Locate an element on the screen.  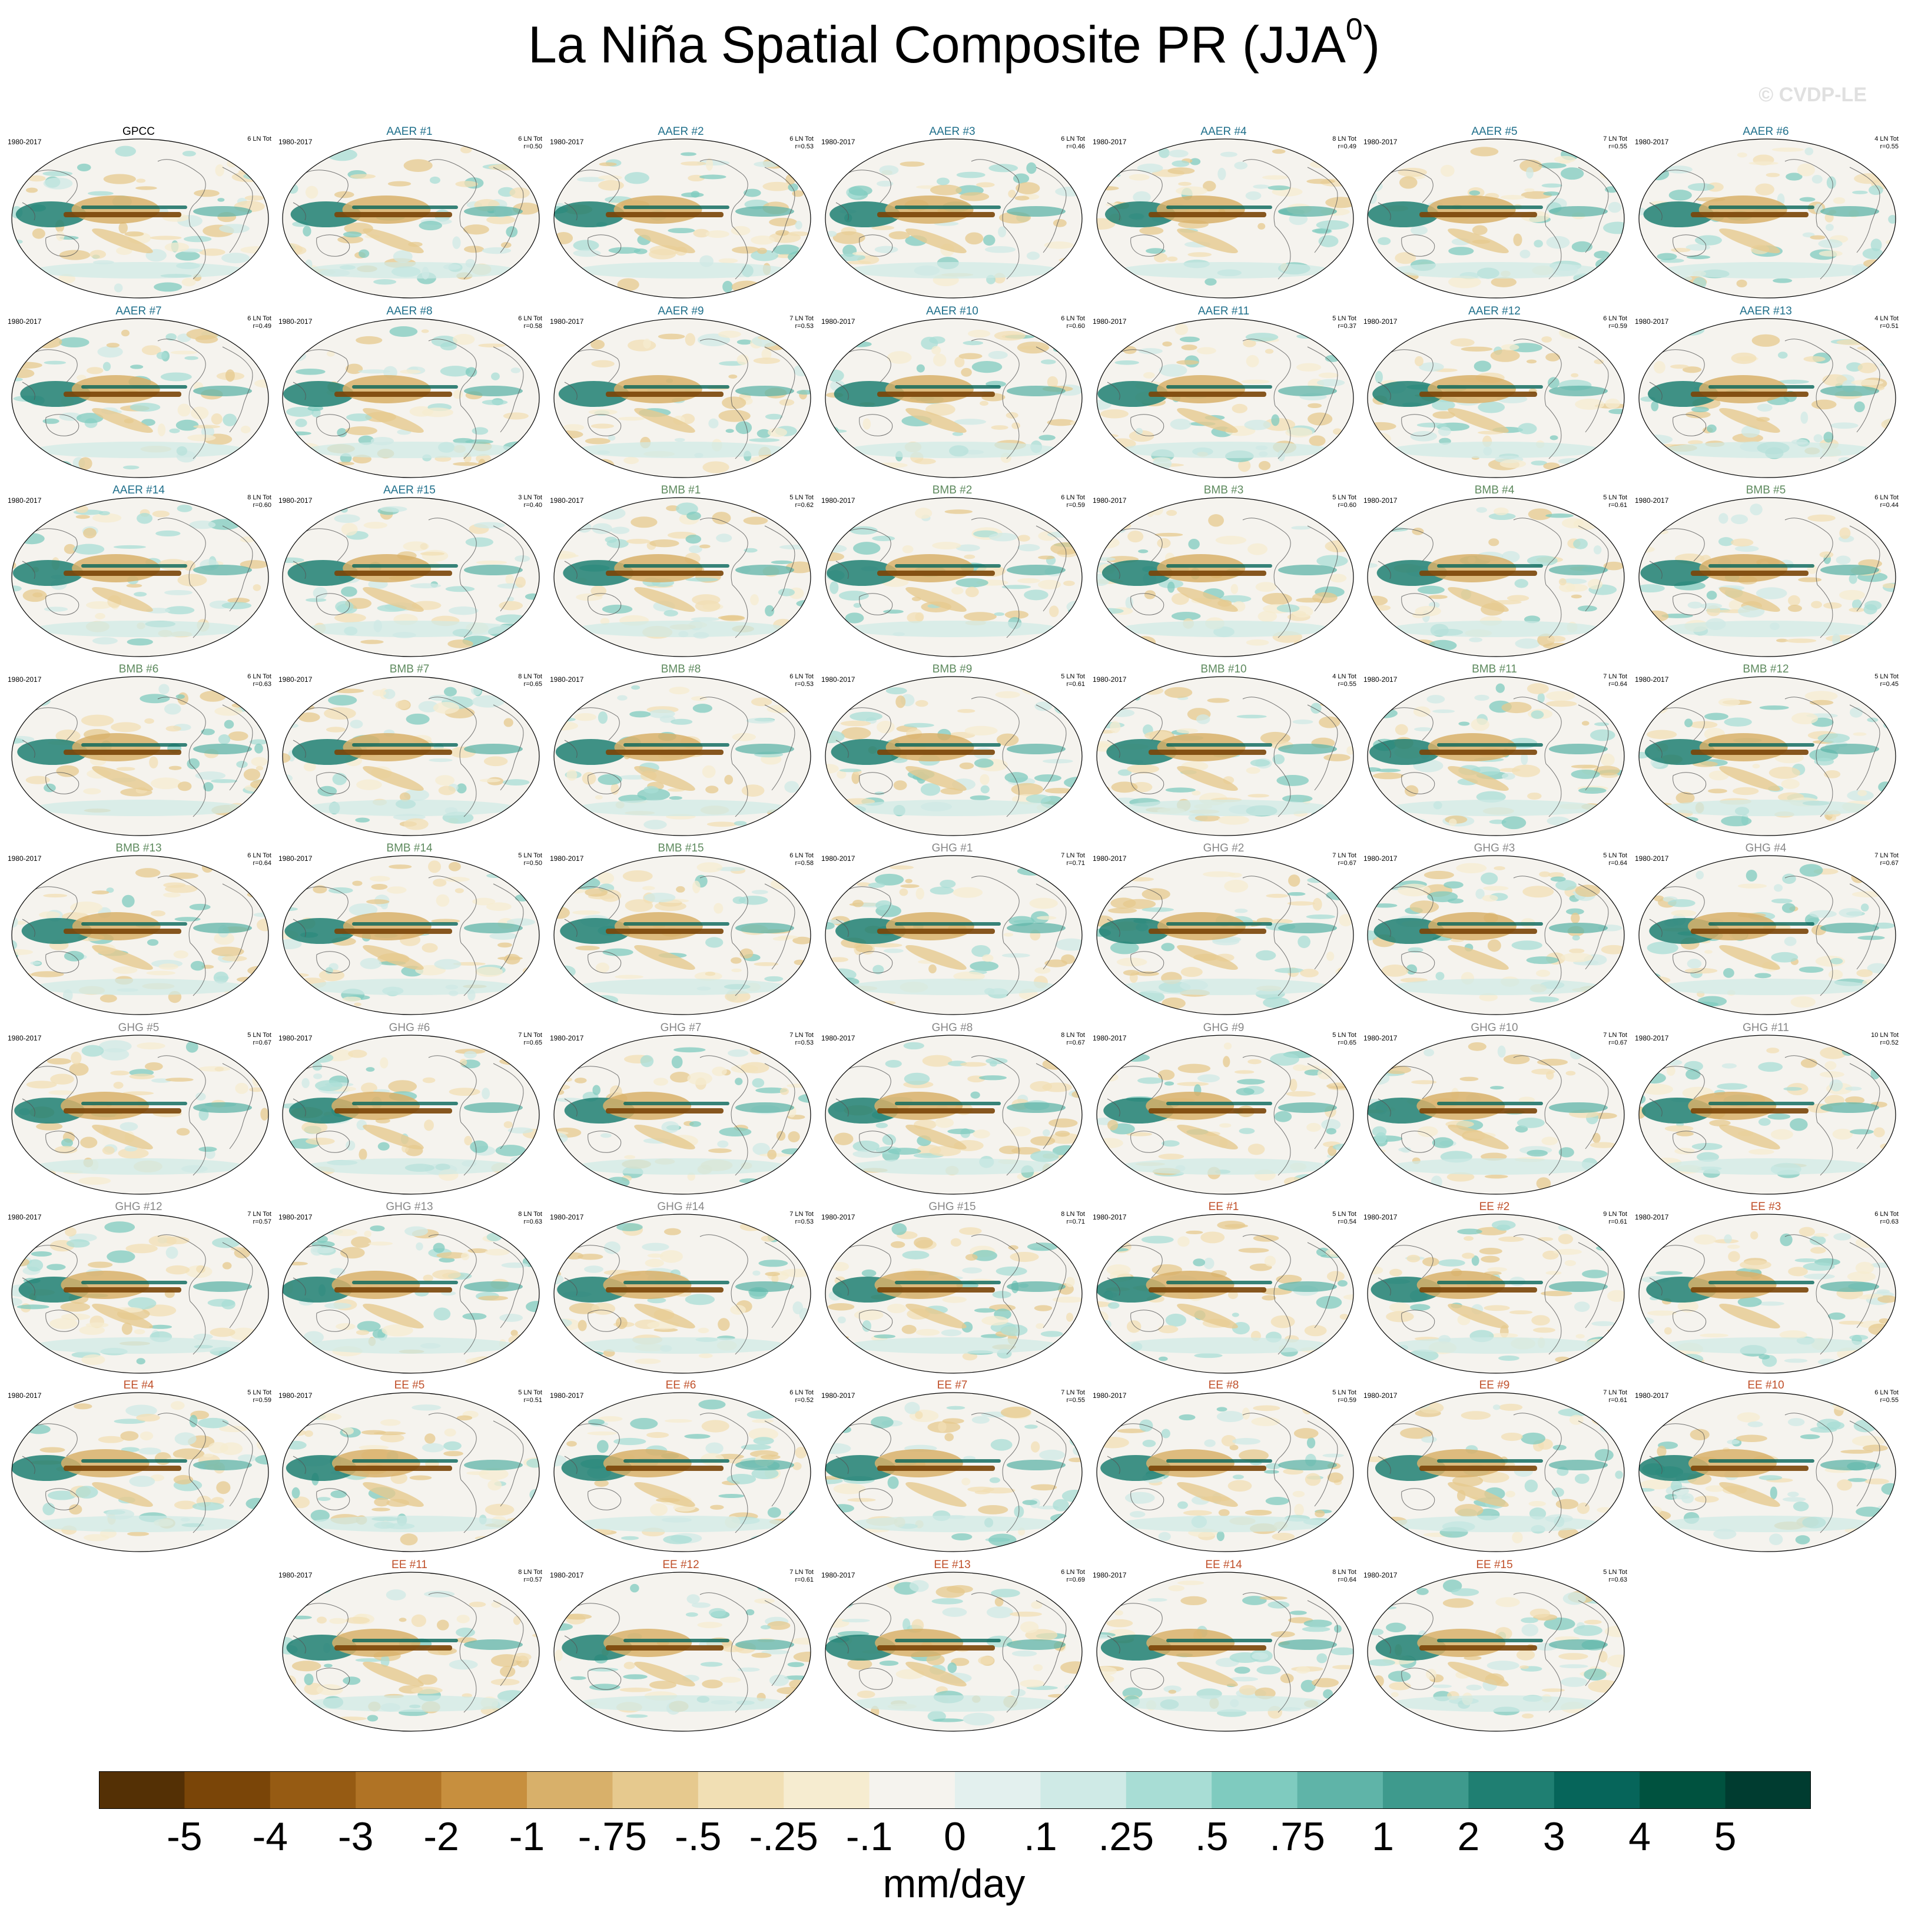
panel-pattern-correlation: r=0.54 is located at coordinates (1347, 1221).